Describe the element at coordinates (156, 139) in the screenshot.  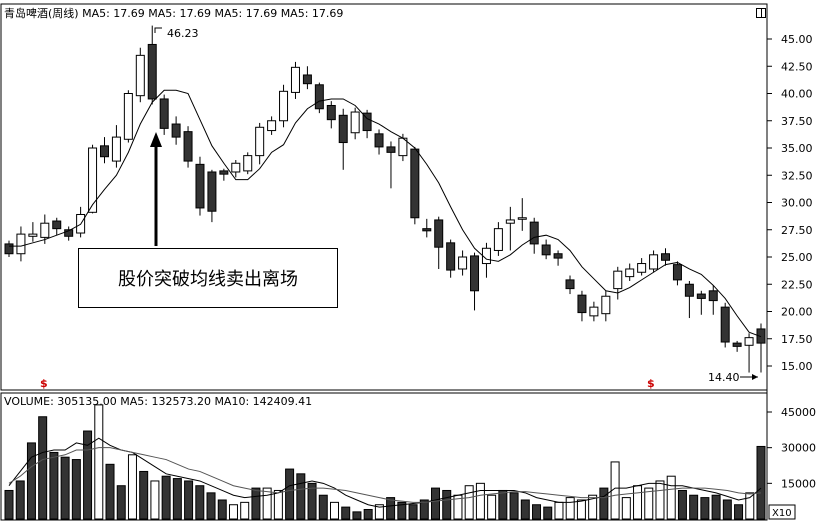
I see `callout-arrow-head` at that location.